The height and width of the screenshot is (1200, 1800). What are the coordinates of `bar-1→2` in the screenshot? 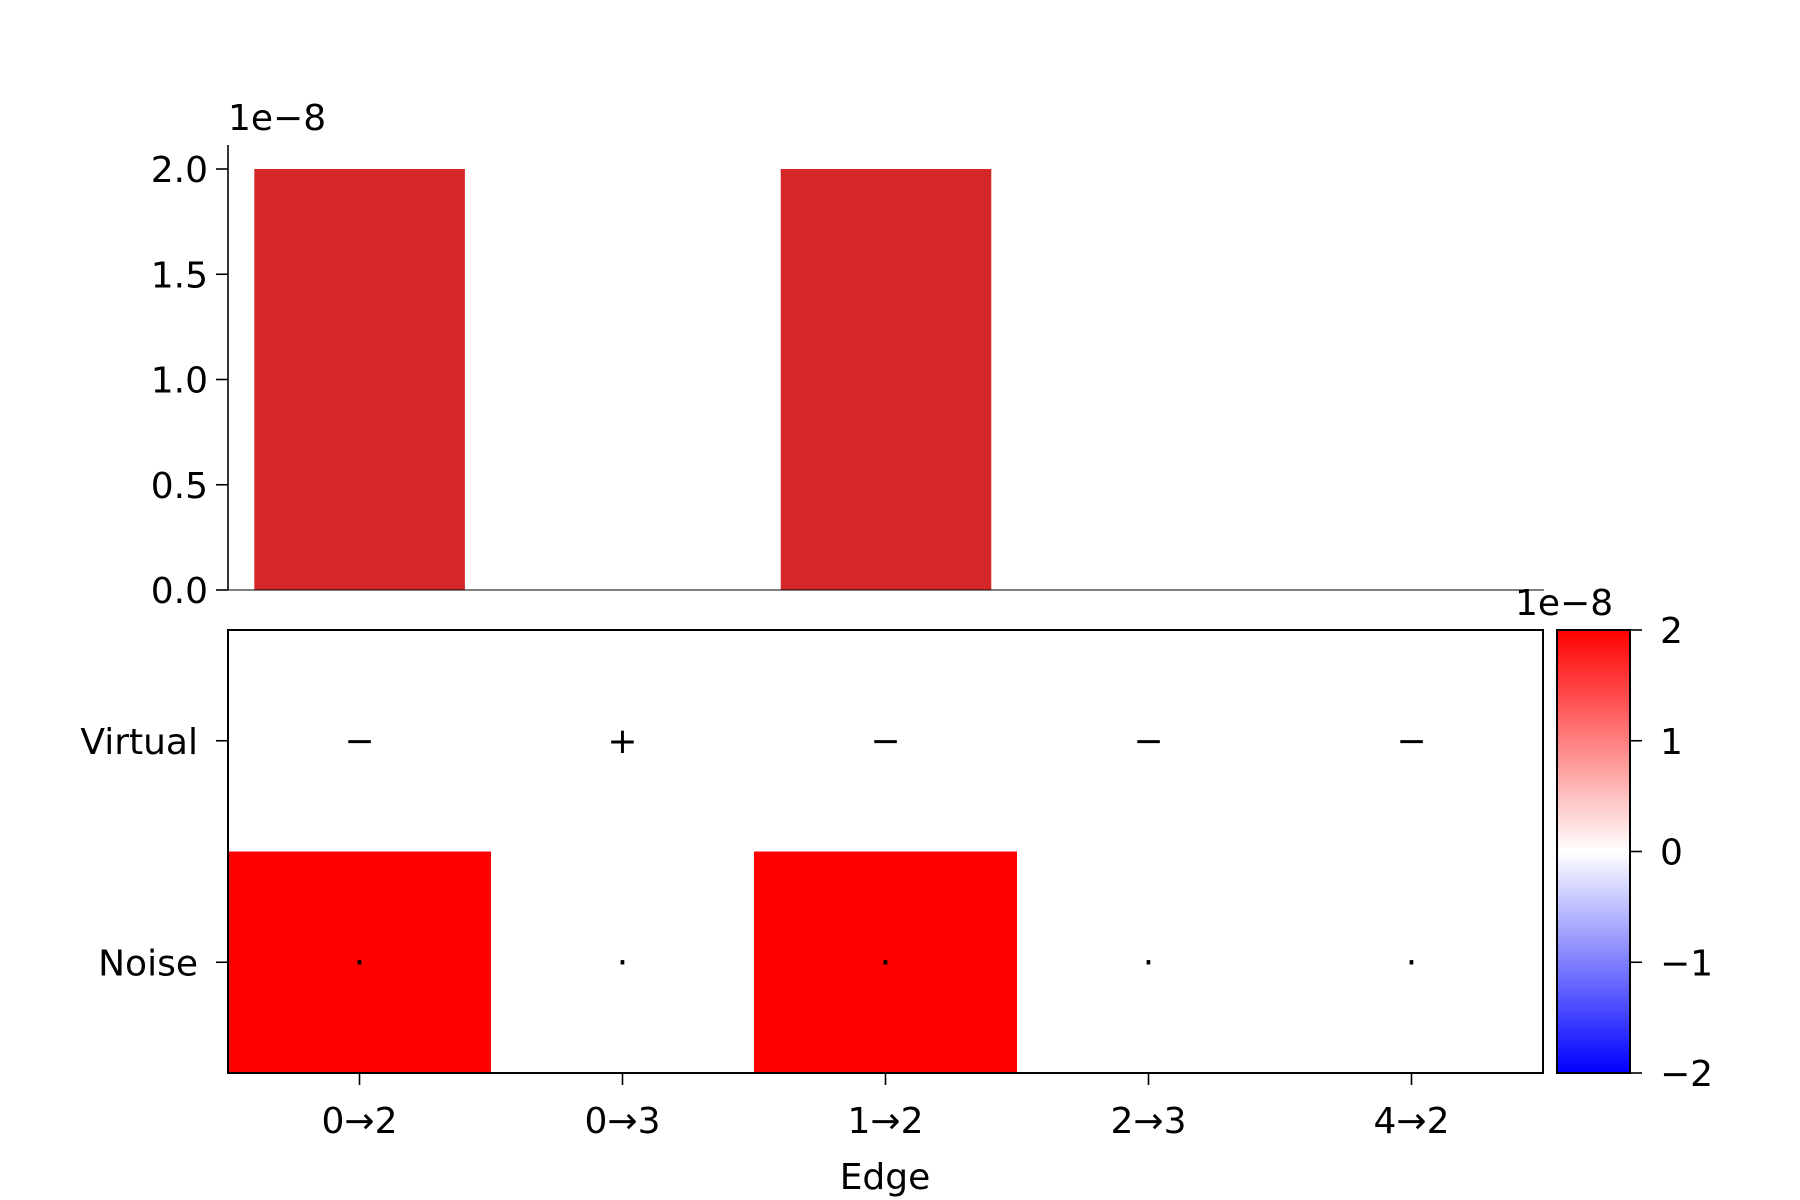 It's located at (886, 379).